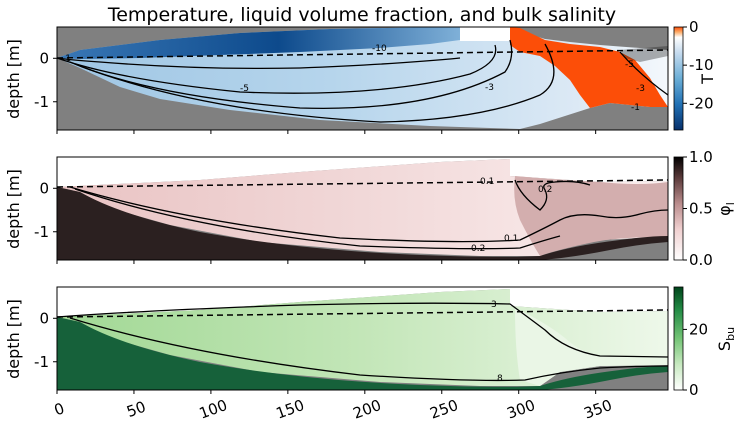 Image resolution: width=745 pixels, height=429 pixels. What do you see at coordinates (258, 43) in the screenshot?
I see `temperature-cold-surface` at bounding box center [258, 43].